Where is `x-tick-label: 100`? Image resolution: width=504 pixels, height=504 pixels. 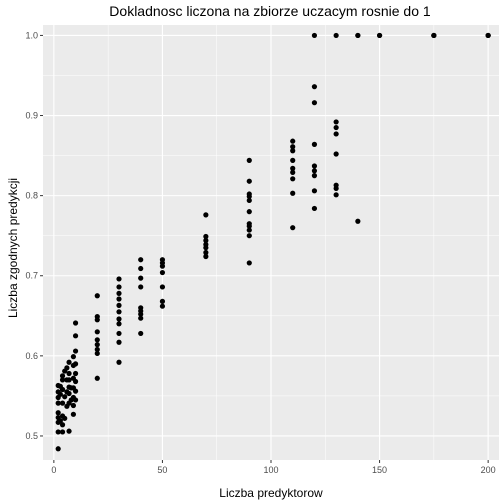
x-tick-label: 100 is located at coordinates (270, 470).